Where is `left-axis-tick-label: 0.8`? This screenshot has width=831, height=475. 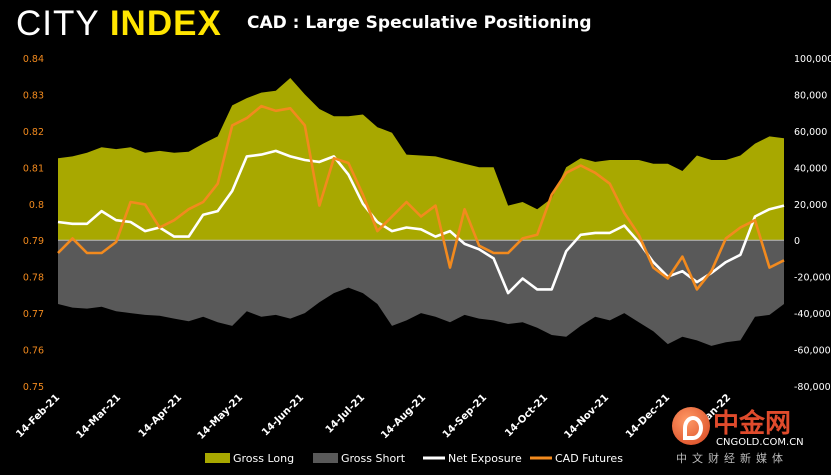 left-axis-tick-label: 0.8 is located at coordinates (36, 205).